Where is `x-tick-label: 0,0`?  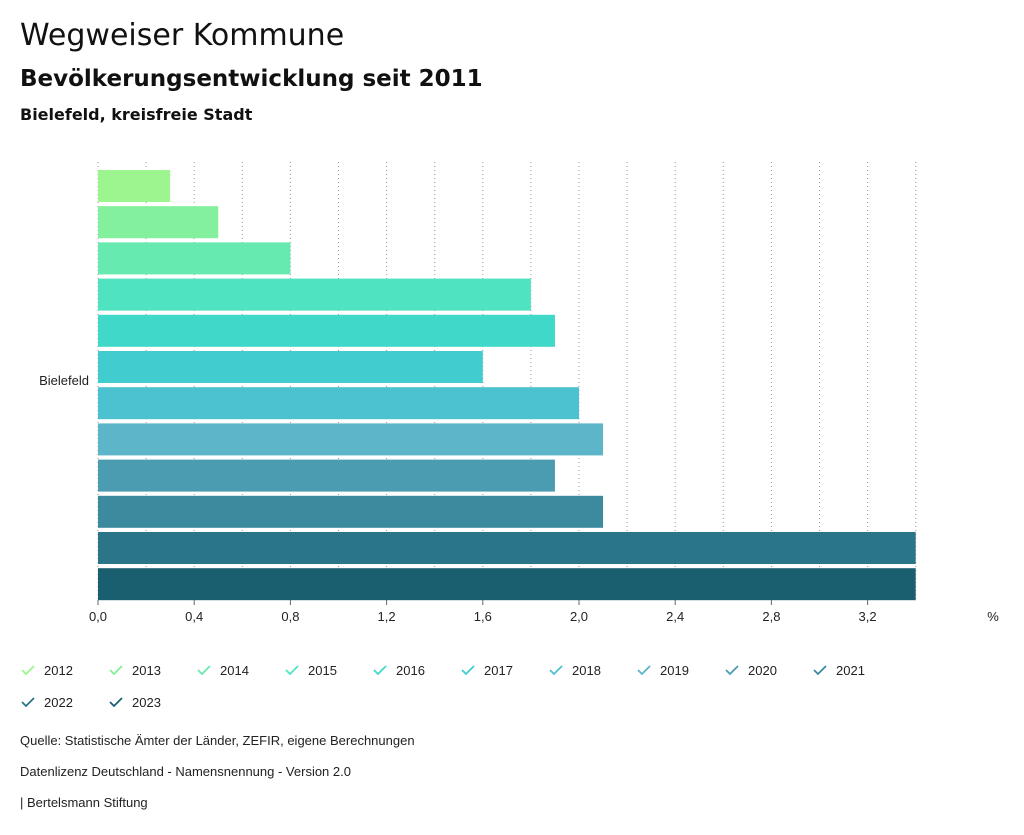 x-tick-label: 0,0 is located at coordinates (98, 616).